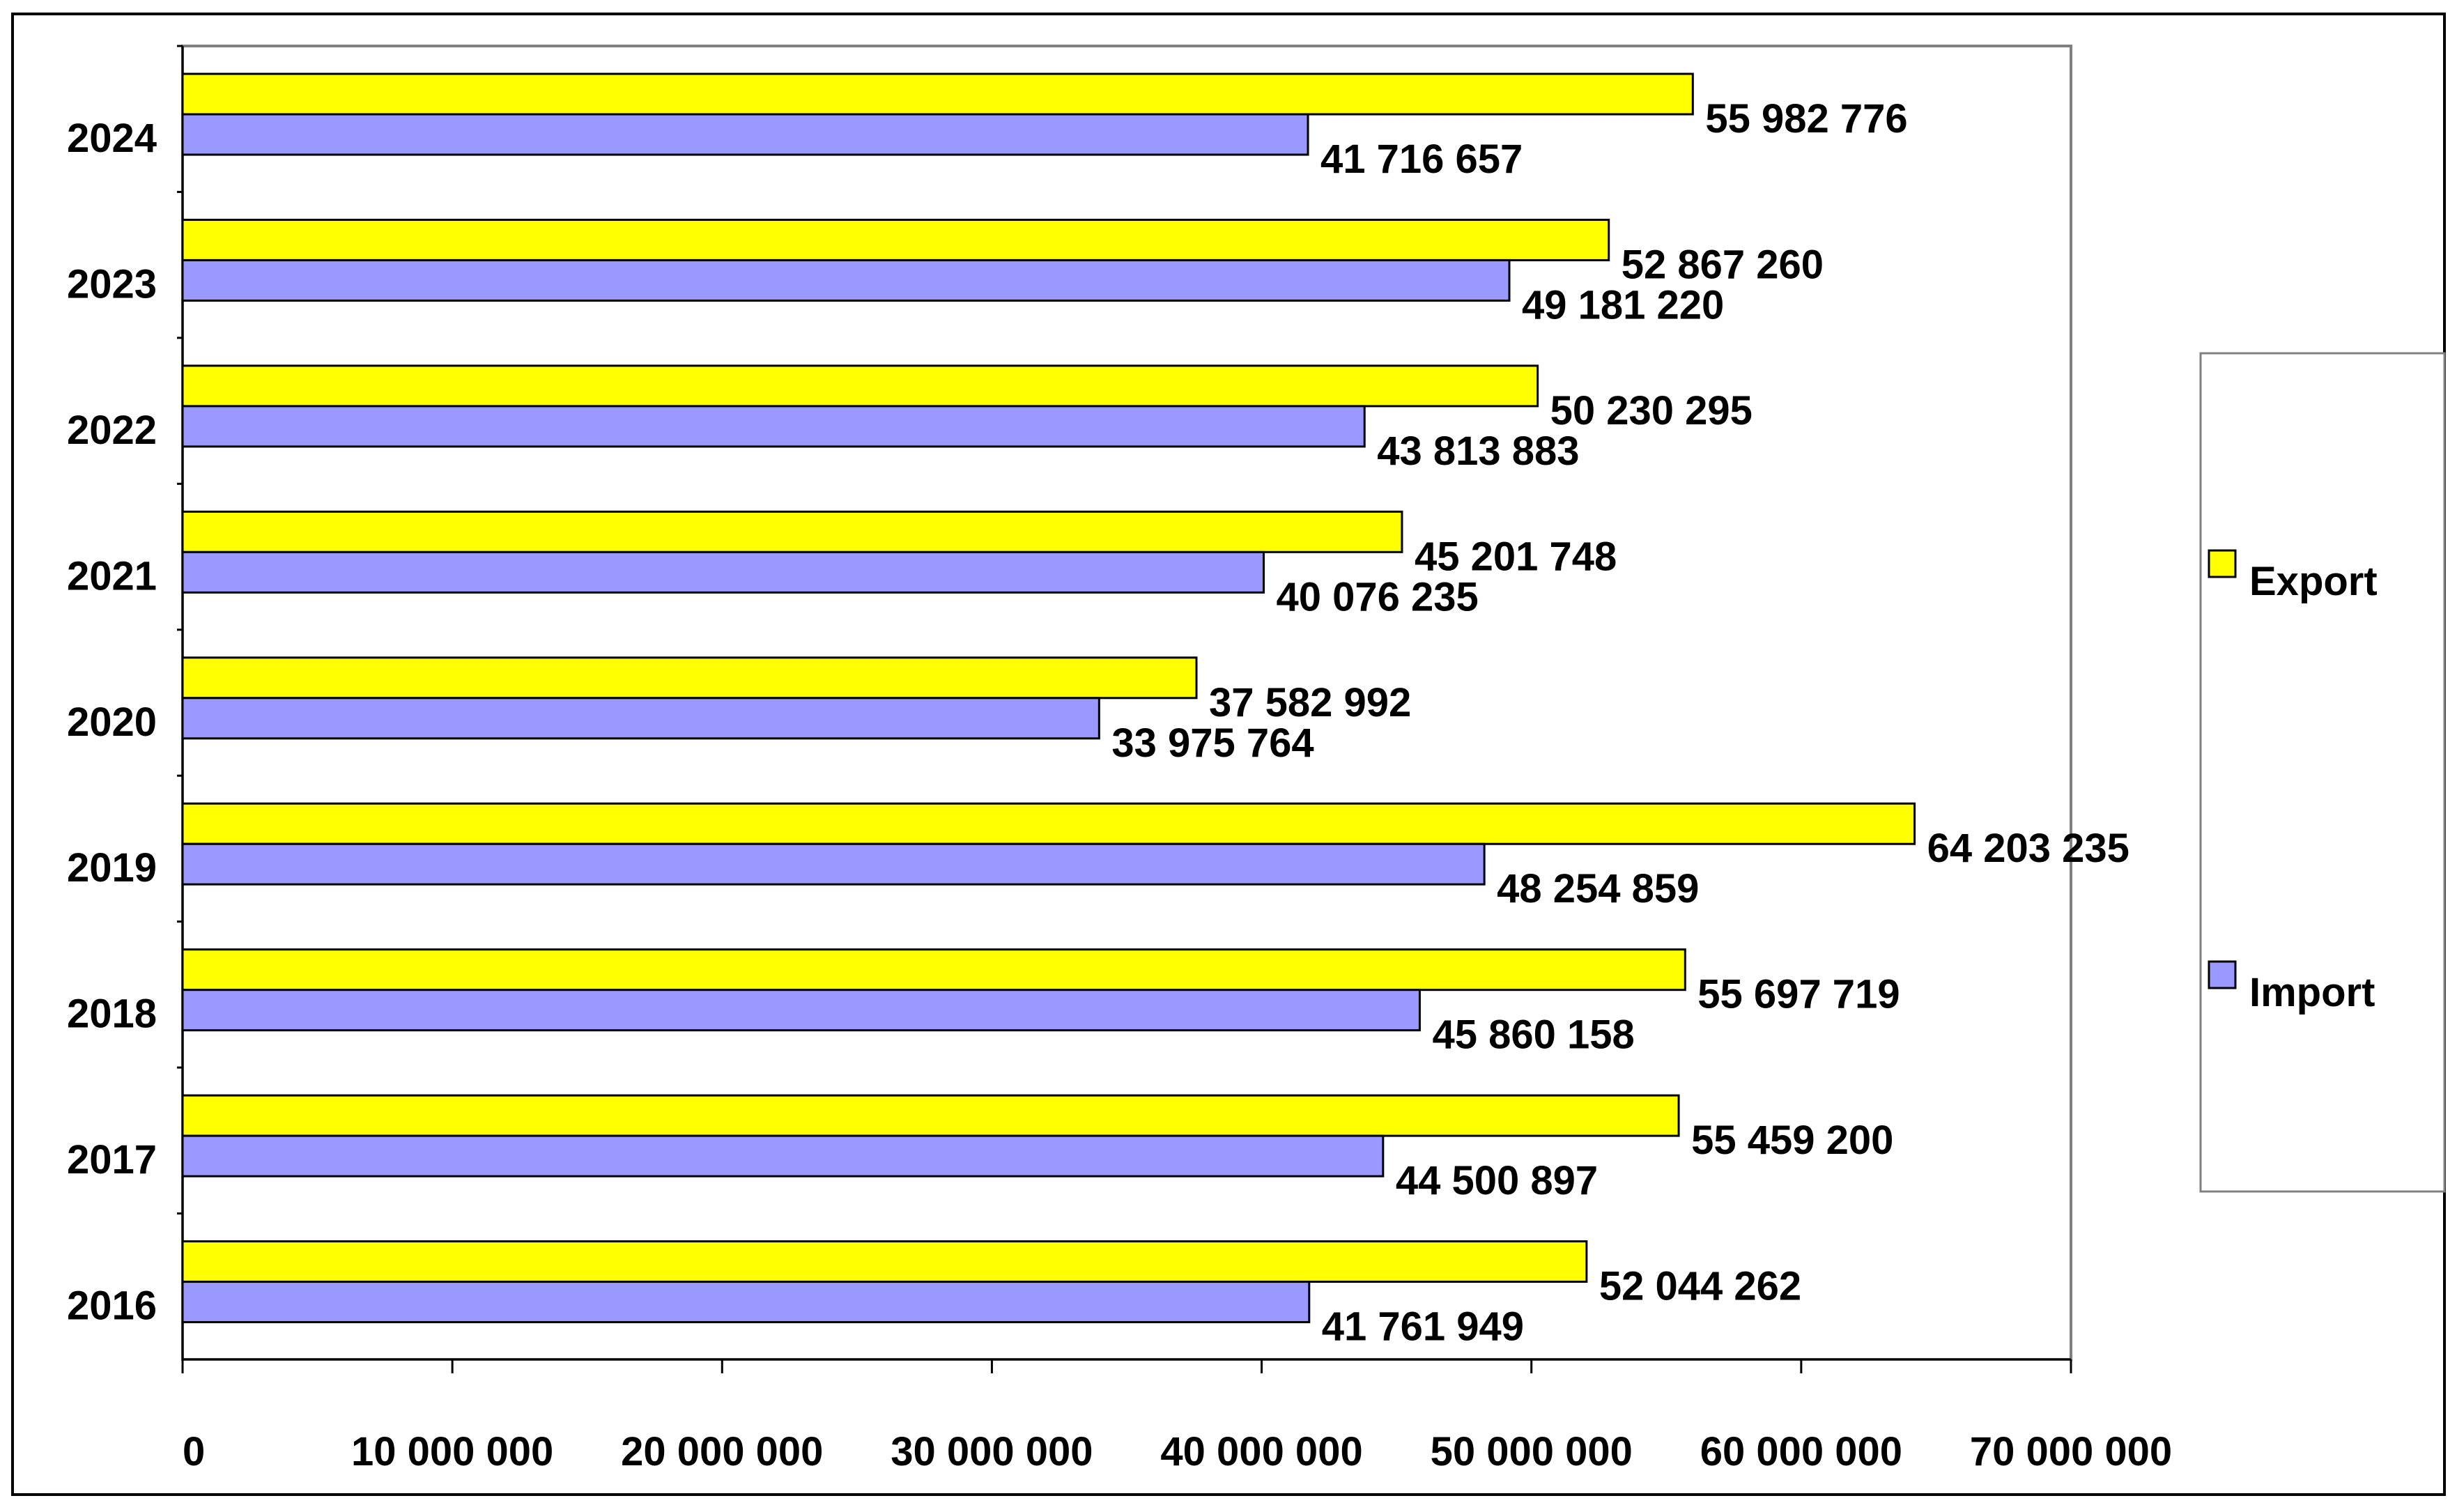  I want to click on data-label-import-2021: 40 076 235, so click(1378, 596).